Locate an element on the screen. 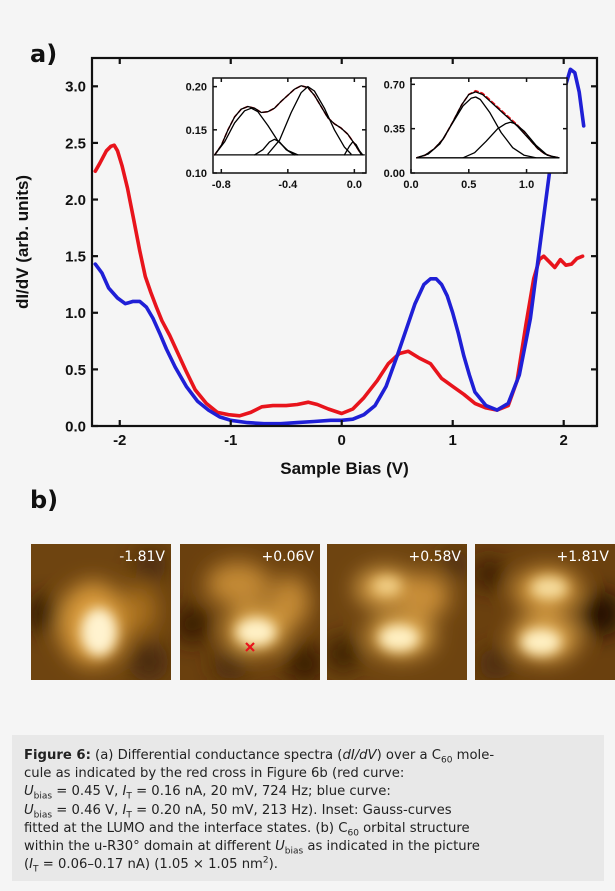 The height and width of the screenshot is (891, 615). inset-right-frame is located at coordinates (489, 125).